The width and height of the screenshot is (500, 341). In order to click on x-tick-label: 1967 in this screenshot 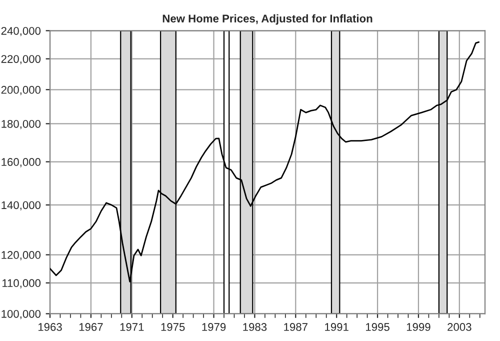, I will do `click(91, 327)`.